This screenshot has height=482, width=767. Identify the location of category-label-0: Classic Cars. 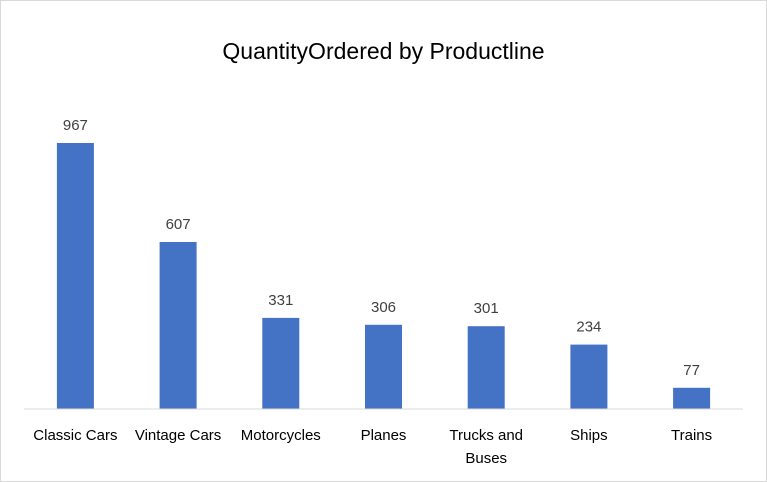
(75, 435).